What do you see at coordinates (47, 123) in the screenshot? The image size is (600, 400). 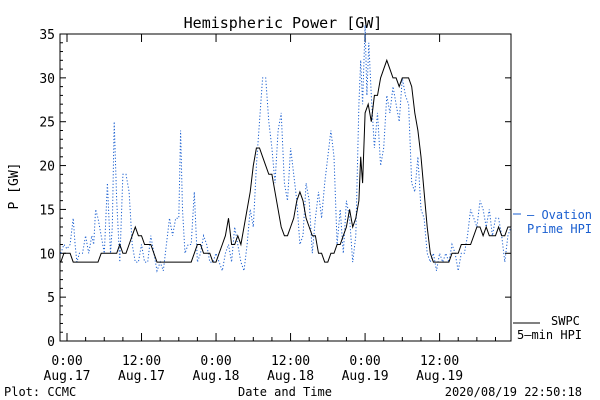 I see `y-tick-label: 25` at bounding box center [47, 123].